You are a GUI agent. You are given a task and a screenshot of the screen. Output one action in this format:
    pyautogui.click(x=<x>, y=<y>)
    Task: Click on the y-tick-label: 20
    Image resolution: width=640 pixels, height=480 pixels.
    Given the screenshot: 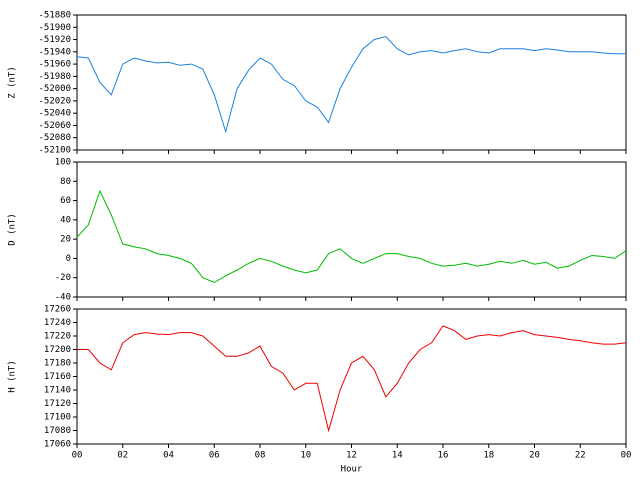 What is the action you would take?
    pyautogui.click(x=65, y=240)
    